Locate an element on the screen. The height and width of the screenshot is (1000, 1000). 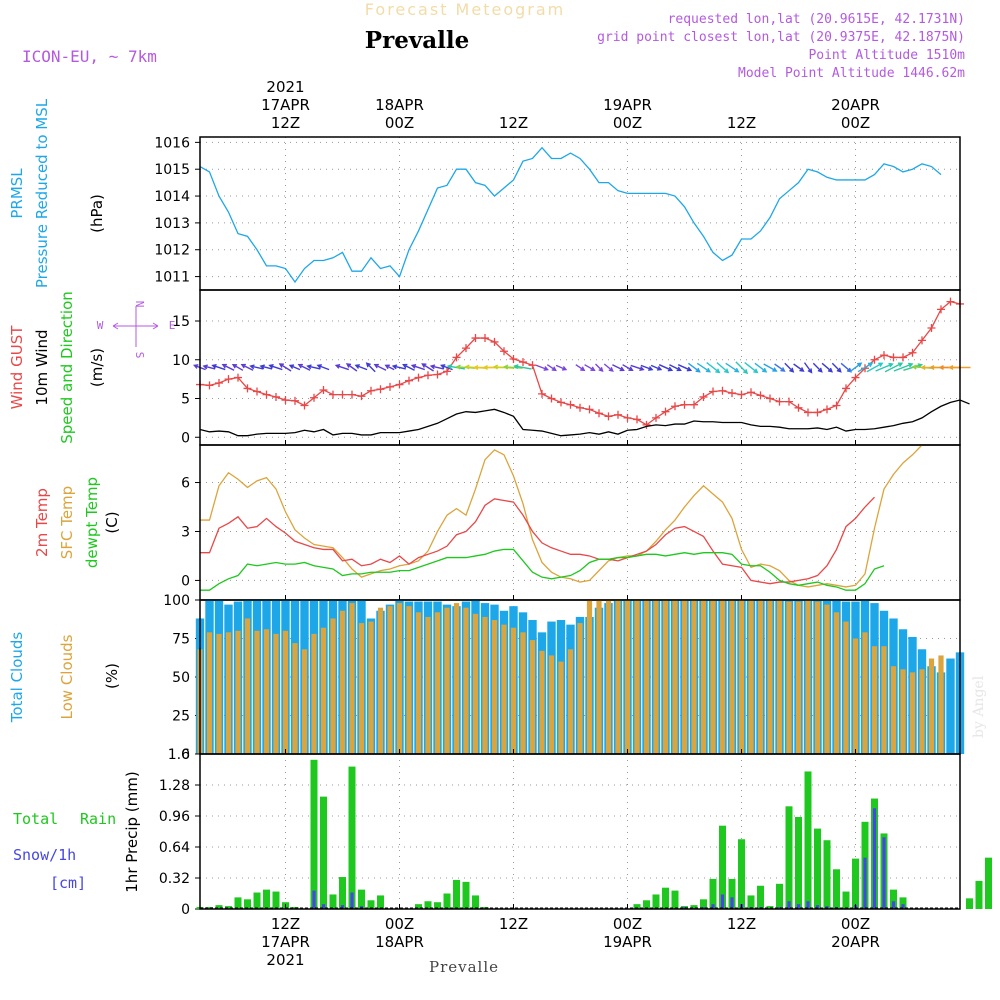
pressure-label: Pressure Reduced to MSL is located at coordinates (42, 193).